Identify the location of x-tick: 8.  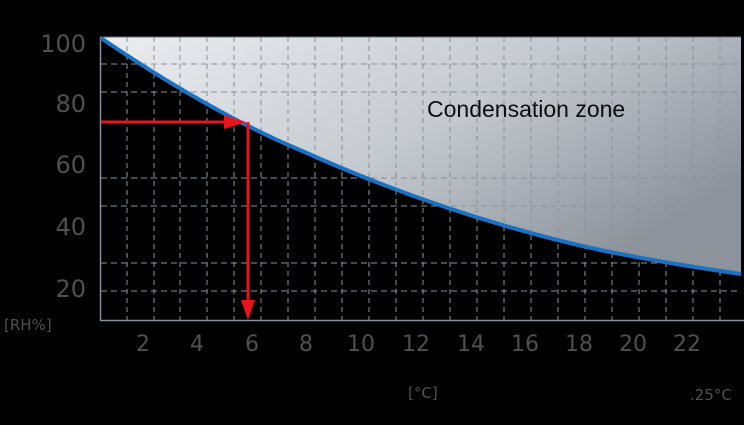
(306, 344).